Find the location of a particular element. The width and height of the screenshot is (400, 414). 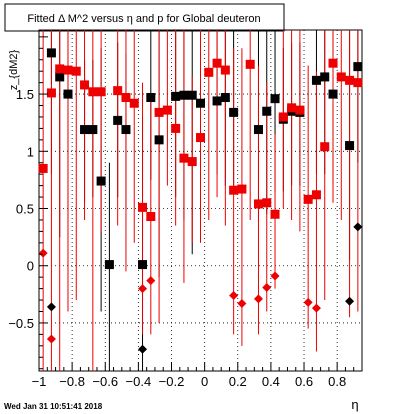

y-tick-label: 1 is located at coordinates (30, 151).